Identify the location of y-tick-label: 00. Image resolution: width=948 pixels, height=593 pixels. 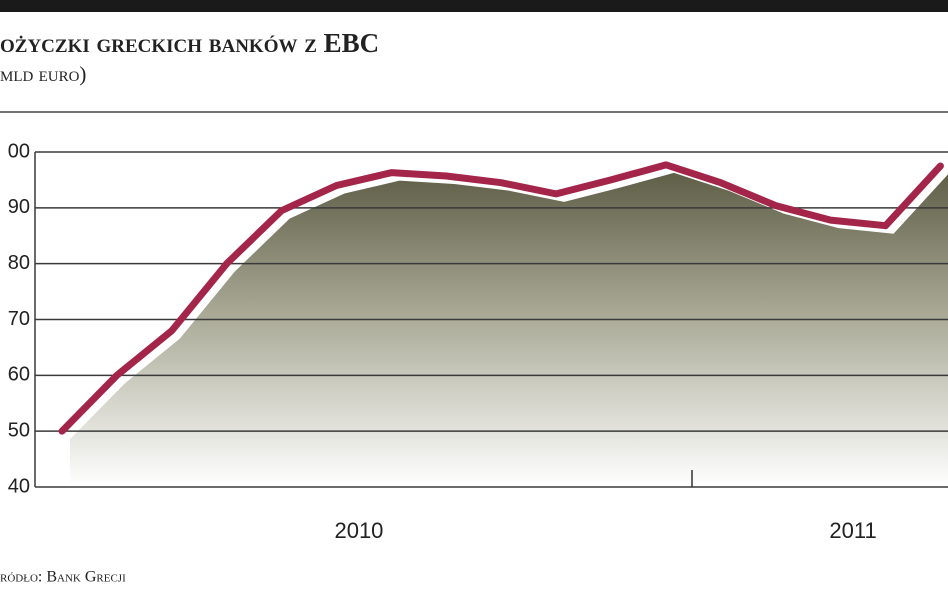
(19, 151).